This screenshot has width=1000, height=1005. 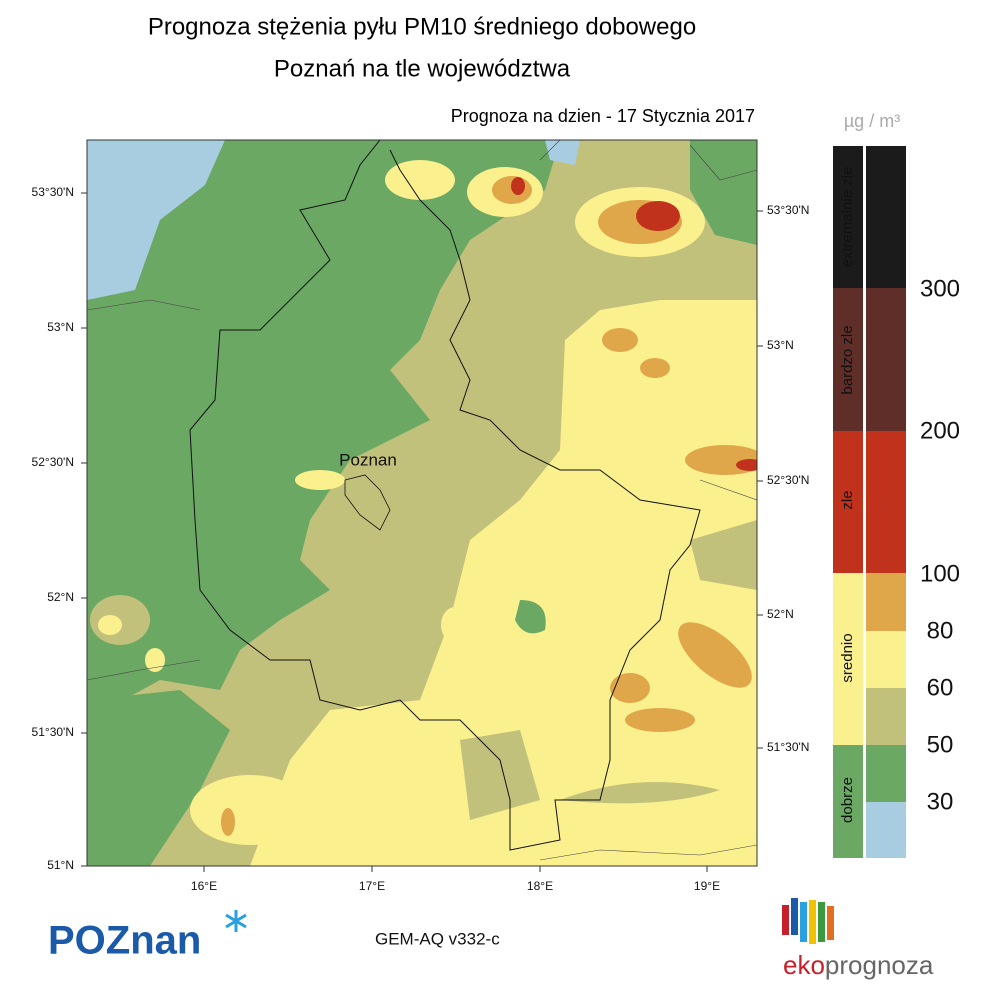 What do you see at coordinates (788, 210) in the screenshot?
I see `lat-label-right: 53°30'N` at bounding box center [788, 210].